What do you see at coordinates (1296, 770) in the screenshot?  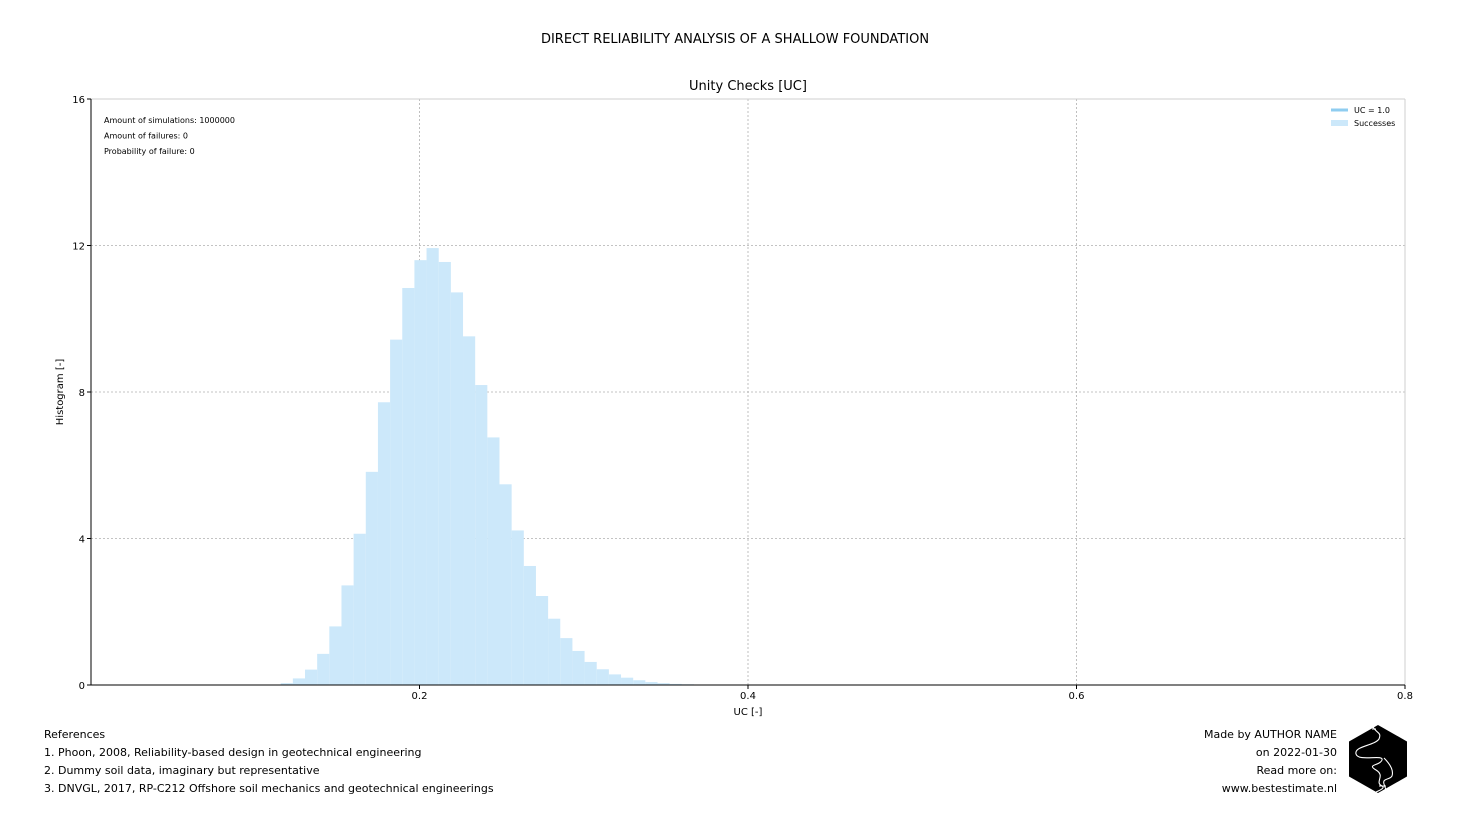 I see `read-more-line: Read more on:` at bounding box center [1296, 770].